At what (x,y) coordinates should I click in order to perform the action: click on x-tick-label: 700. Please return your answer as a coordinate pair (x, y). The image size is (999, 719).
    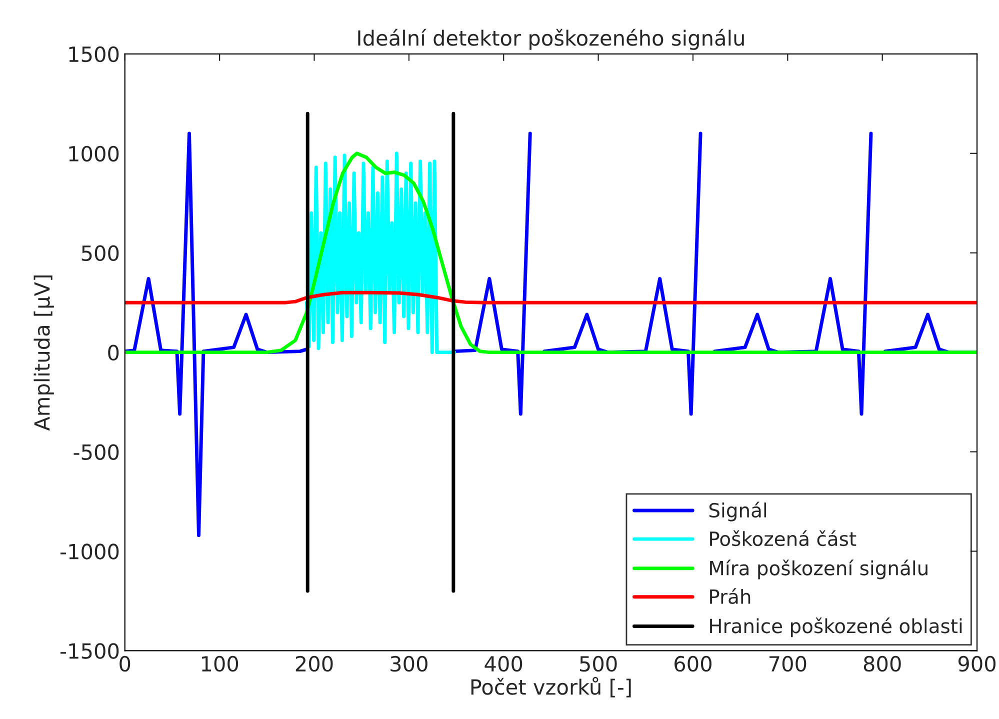
    Looking at the image, I should click on (787, 664).